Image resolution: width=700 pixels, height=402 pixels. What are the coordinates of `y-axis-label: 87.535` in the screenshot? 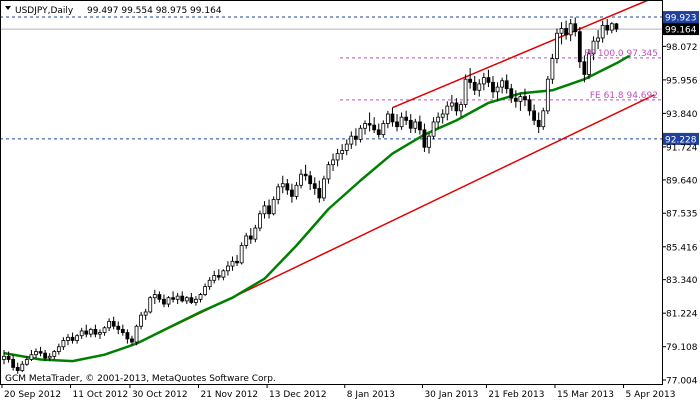 It's located at (682, 215).